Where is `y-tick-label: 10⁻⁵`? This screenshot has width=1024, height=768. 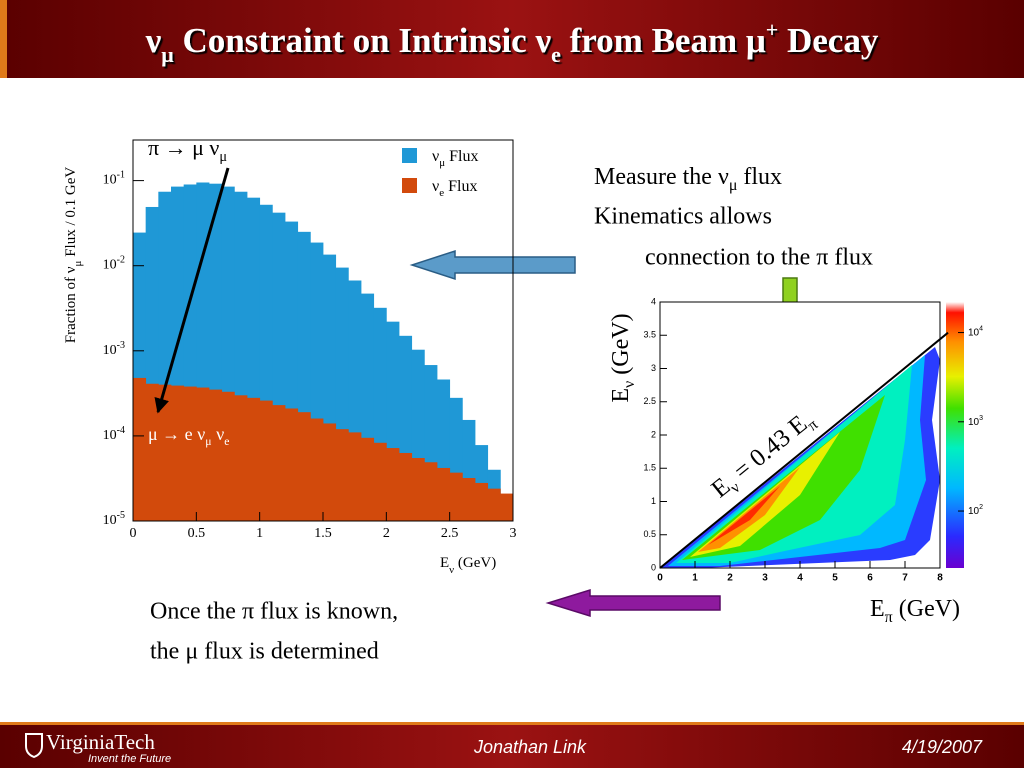
y-tick-label: 10⁻⁵ is located at coordinates (114, 519).